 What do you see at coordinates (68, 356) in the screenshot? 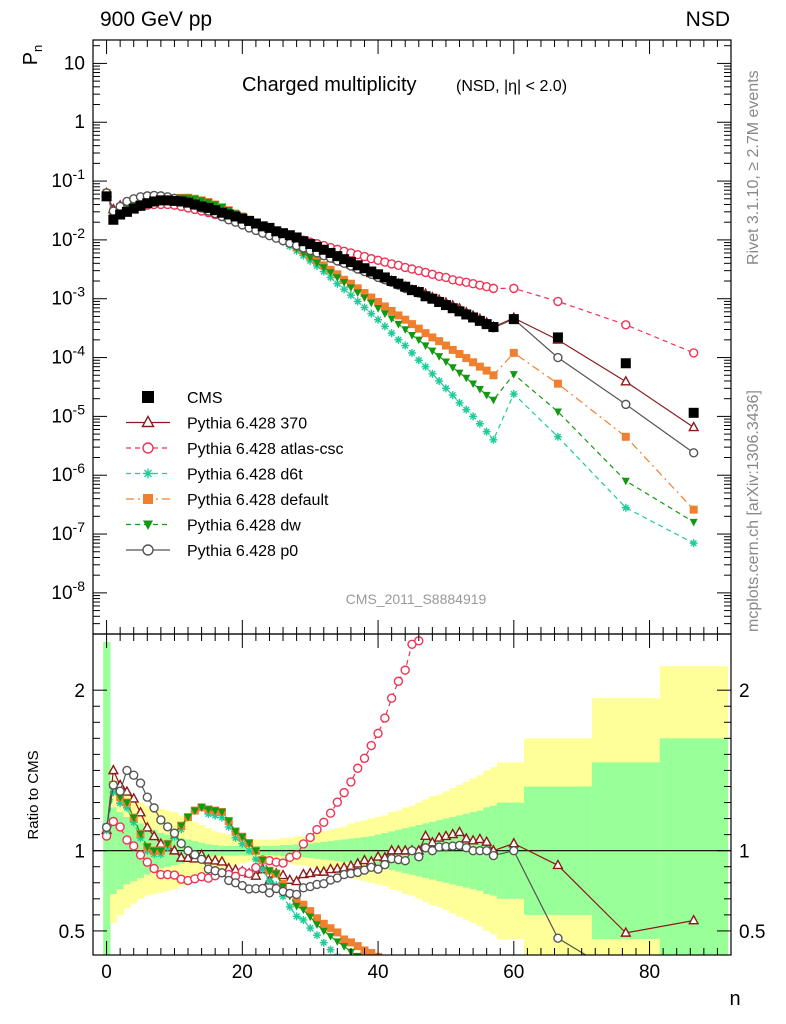
I see `main-y-tick-label: 10⁻⁴` at bounding box center [68, 356].